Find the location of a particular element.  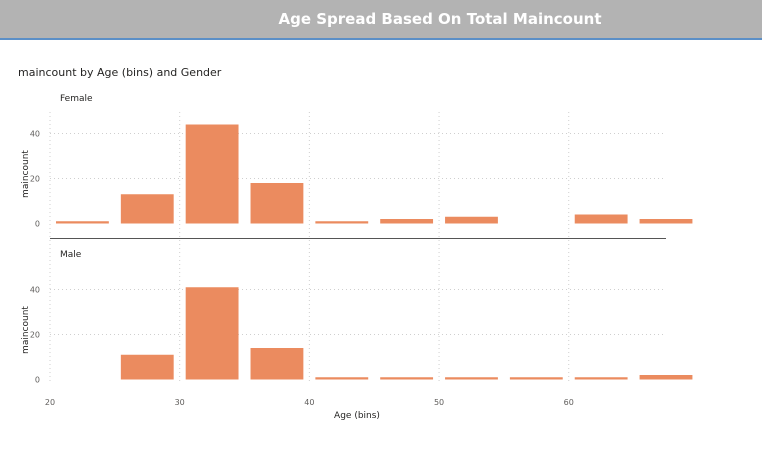

page-title: Age Spread Based On Total Maincount is located at coordinates (440, 19).